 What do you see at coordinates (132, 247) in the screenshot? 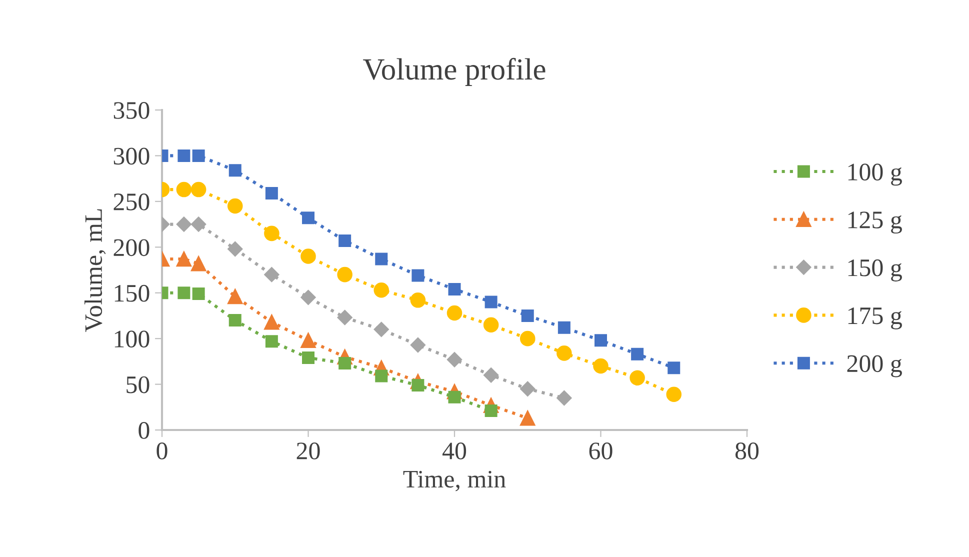
I see `y-tick-label: 200` at bounding box center [132, 247].